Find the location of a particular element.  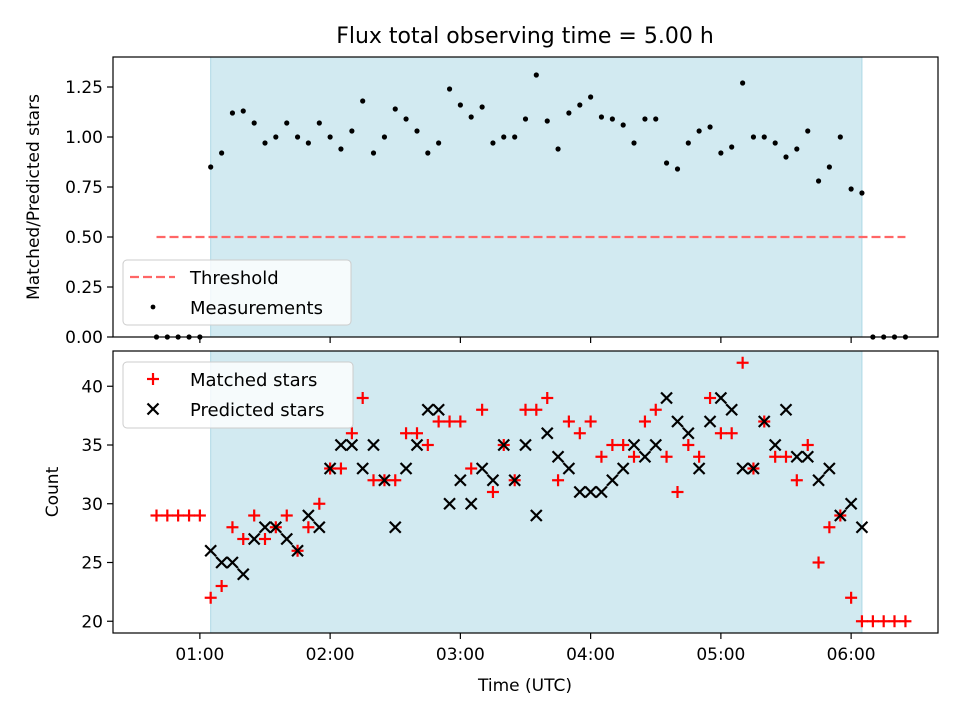

bottom-xtick-label: 06:00 is located at coordinates (851, 655).